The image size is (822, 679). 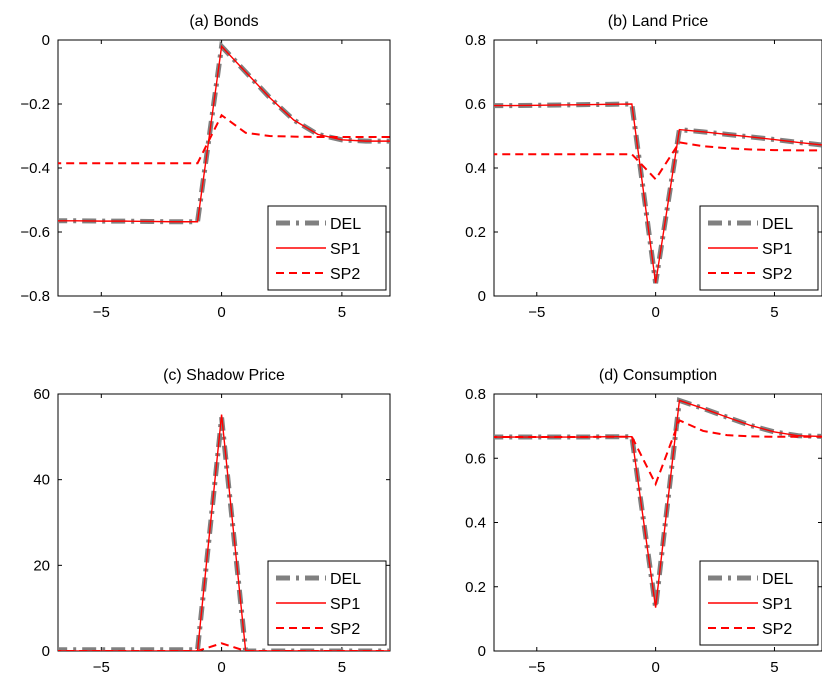 I want to click on legend-bonds: DEL SP1 SP2, so click(x=327, y=248).